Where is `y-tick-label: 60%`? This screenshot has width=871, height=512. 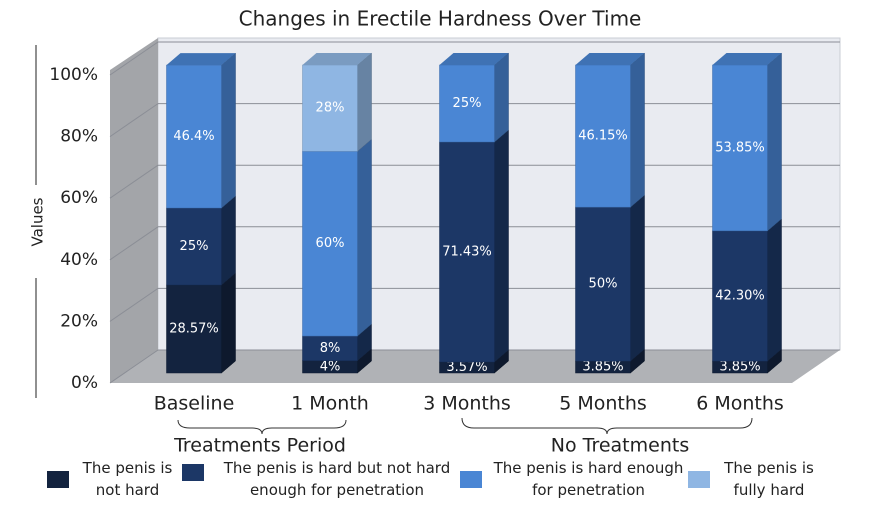
y-tick-label: 60% is located at coordinates (79, 198).